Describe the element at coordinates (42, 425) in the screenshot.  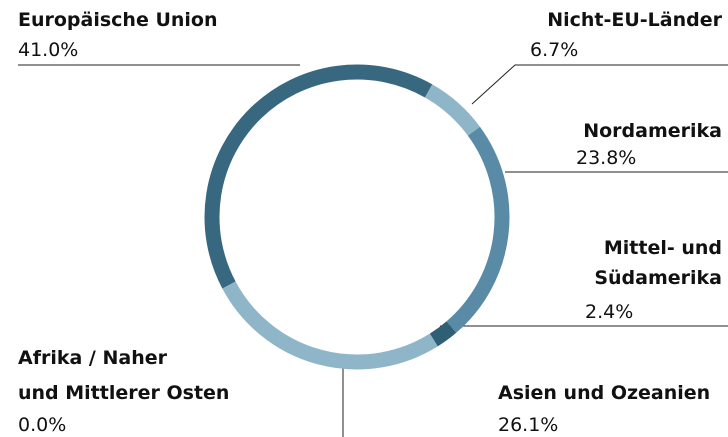
I see `value-label: 0.0%` at that location.